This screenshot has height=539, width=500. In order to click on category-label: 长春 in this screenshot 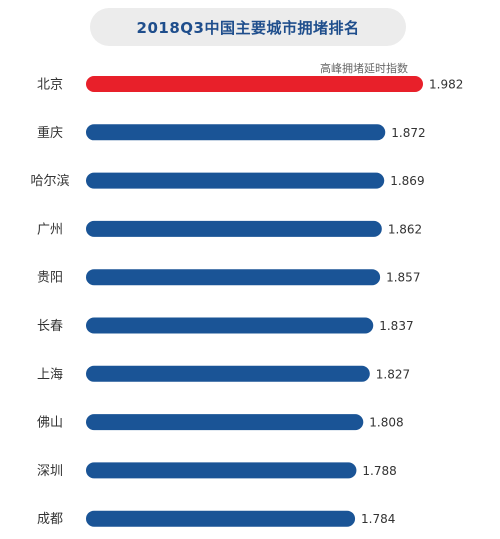, I will do `click(50, 326)`.